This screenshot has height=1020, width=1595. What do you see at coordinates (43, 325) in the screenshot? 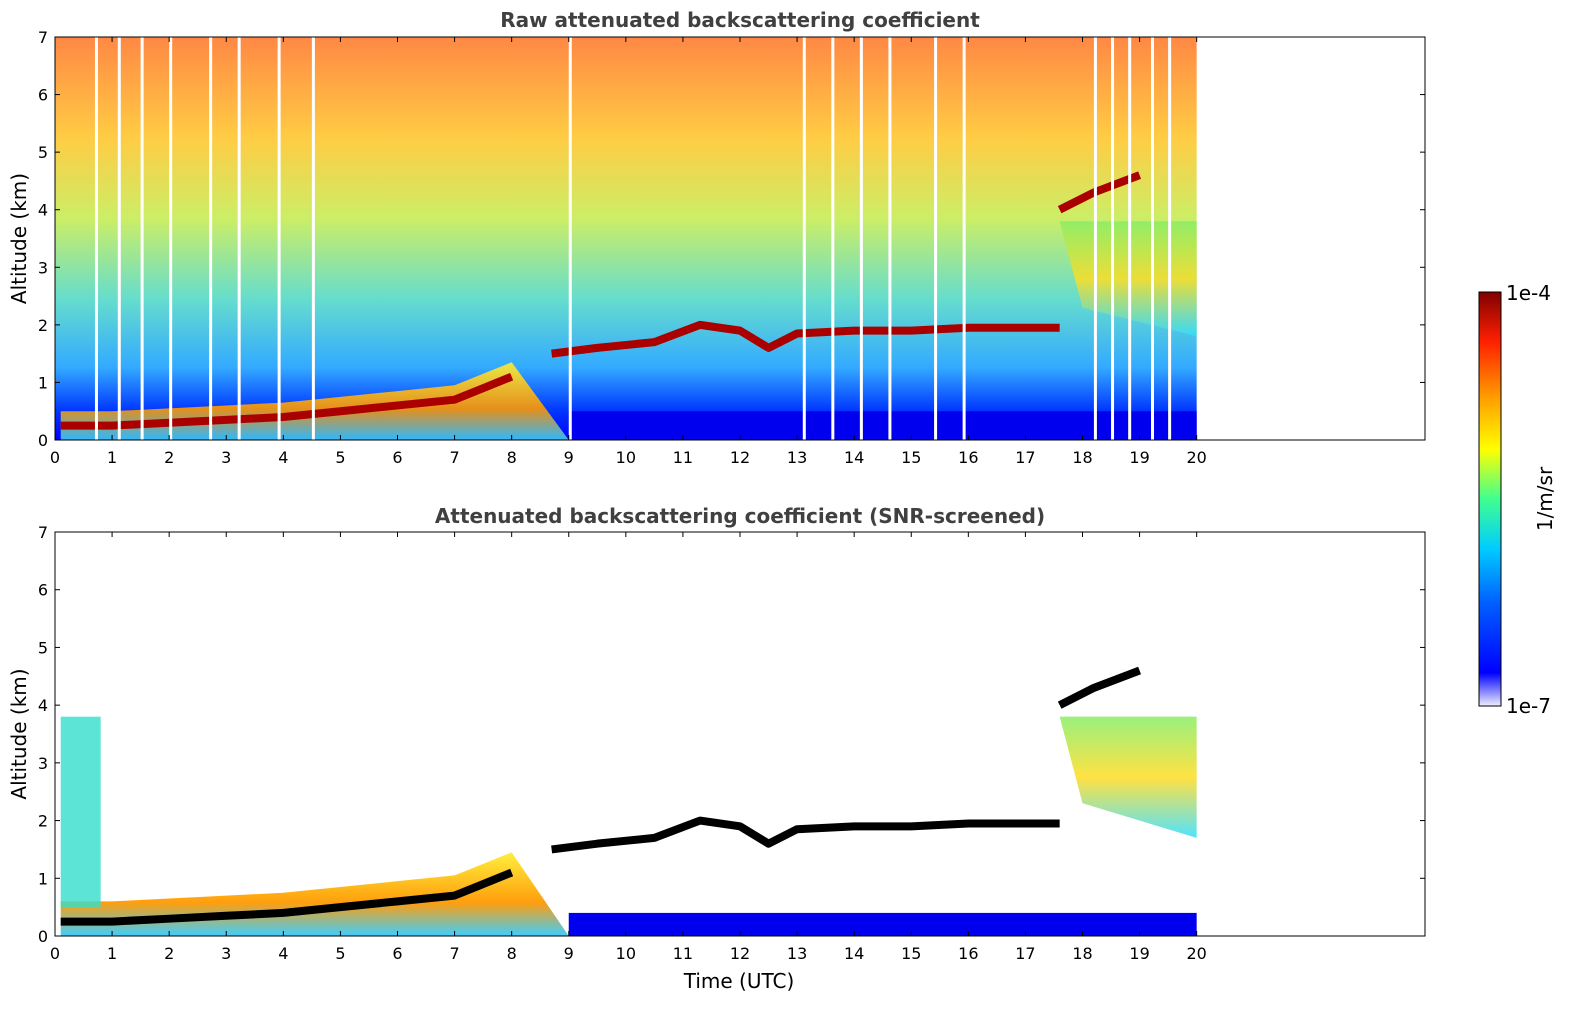
I see `y-tick-label: 2` at bounding box center [43, 325].